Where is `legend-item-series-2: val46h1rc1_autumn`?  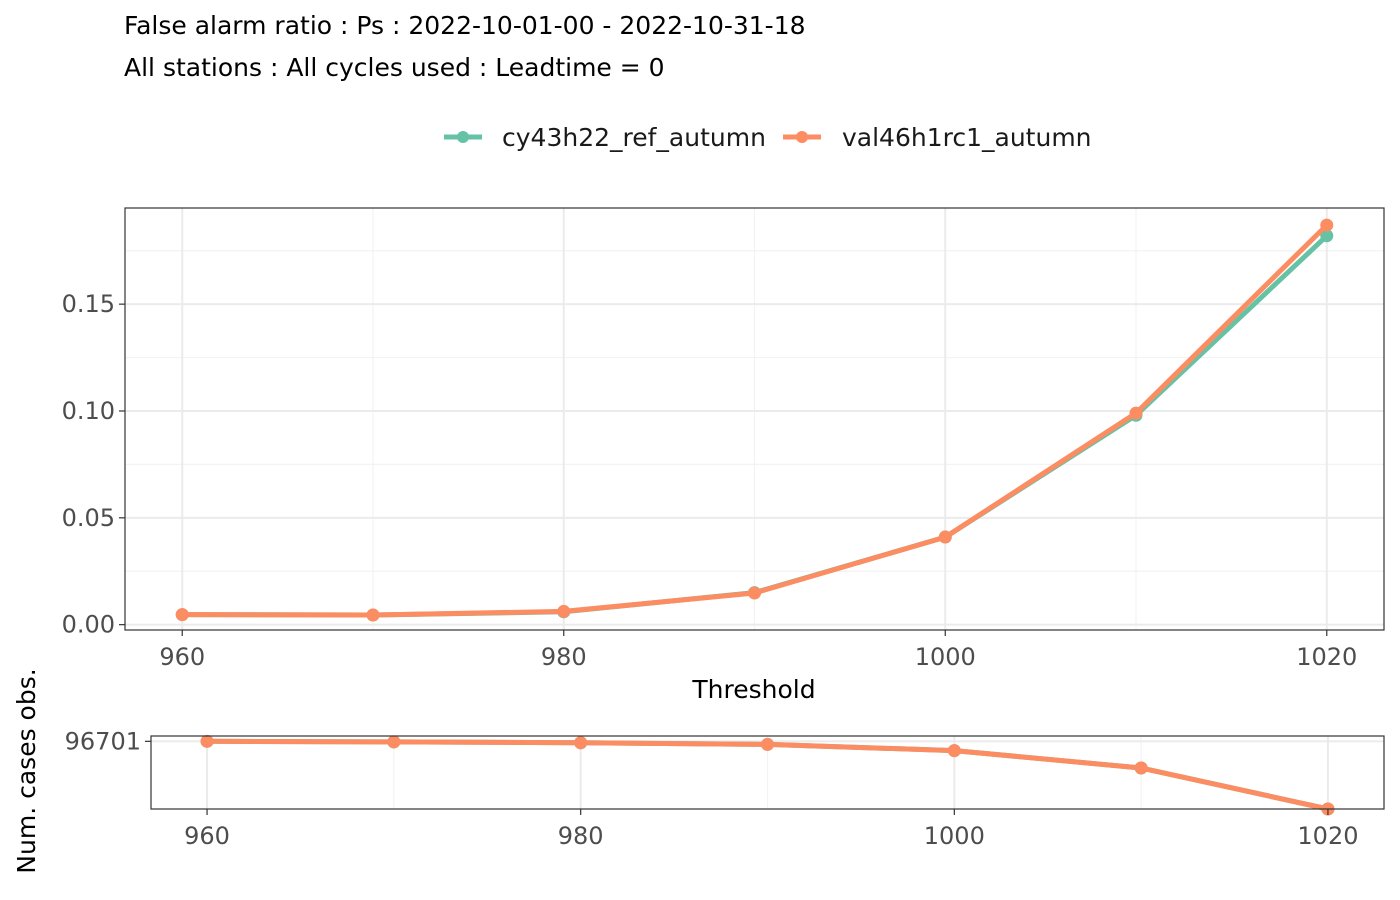
legend-item-series-2: val46h1rc1_autumn is located at coordinates (937, 137).